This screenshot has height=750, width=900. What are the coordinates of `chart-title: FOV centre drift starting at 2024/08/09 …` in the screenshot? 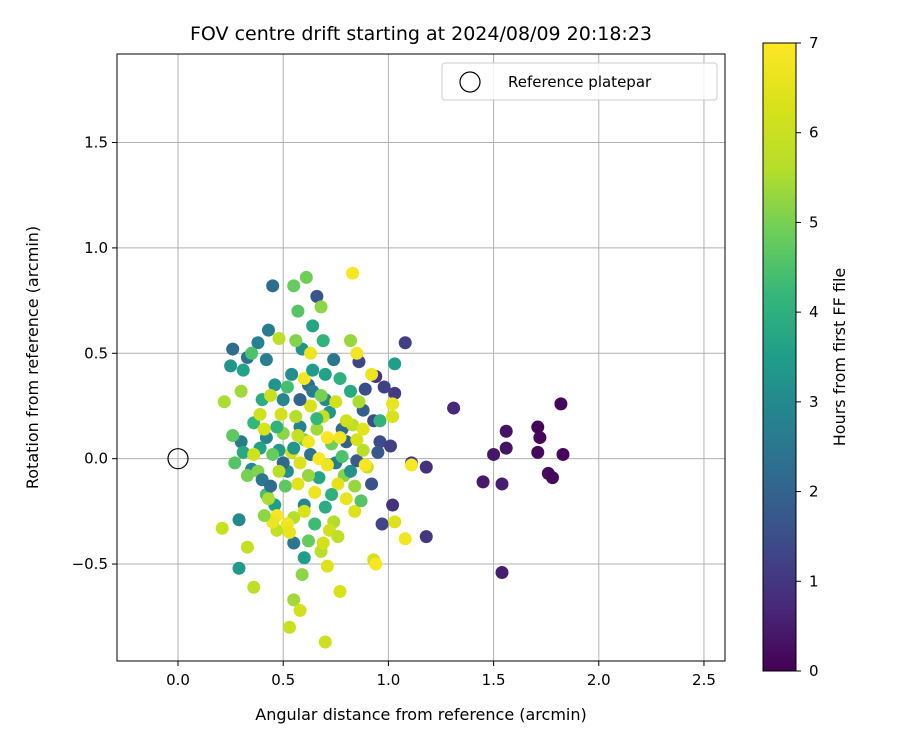 It's located at (421, 34).